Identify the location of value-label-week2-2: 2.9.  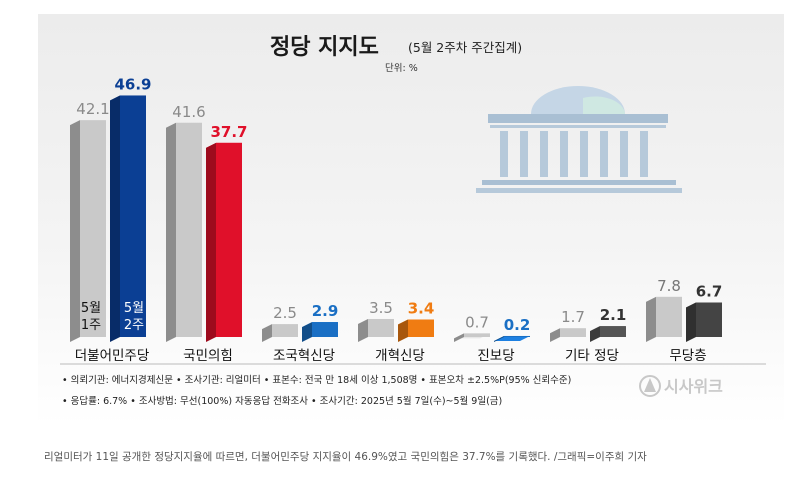
(325, 311).